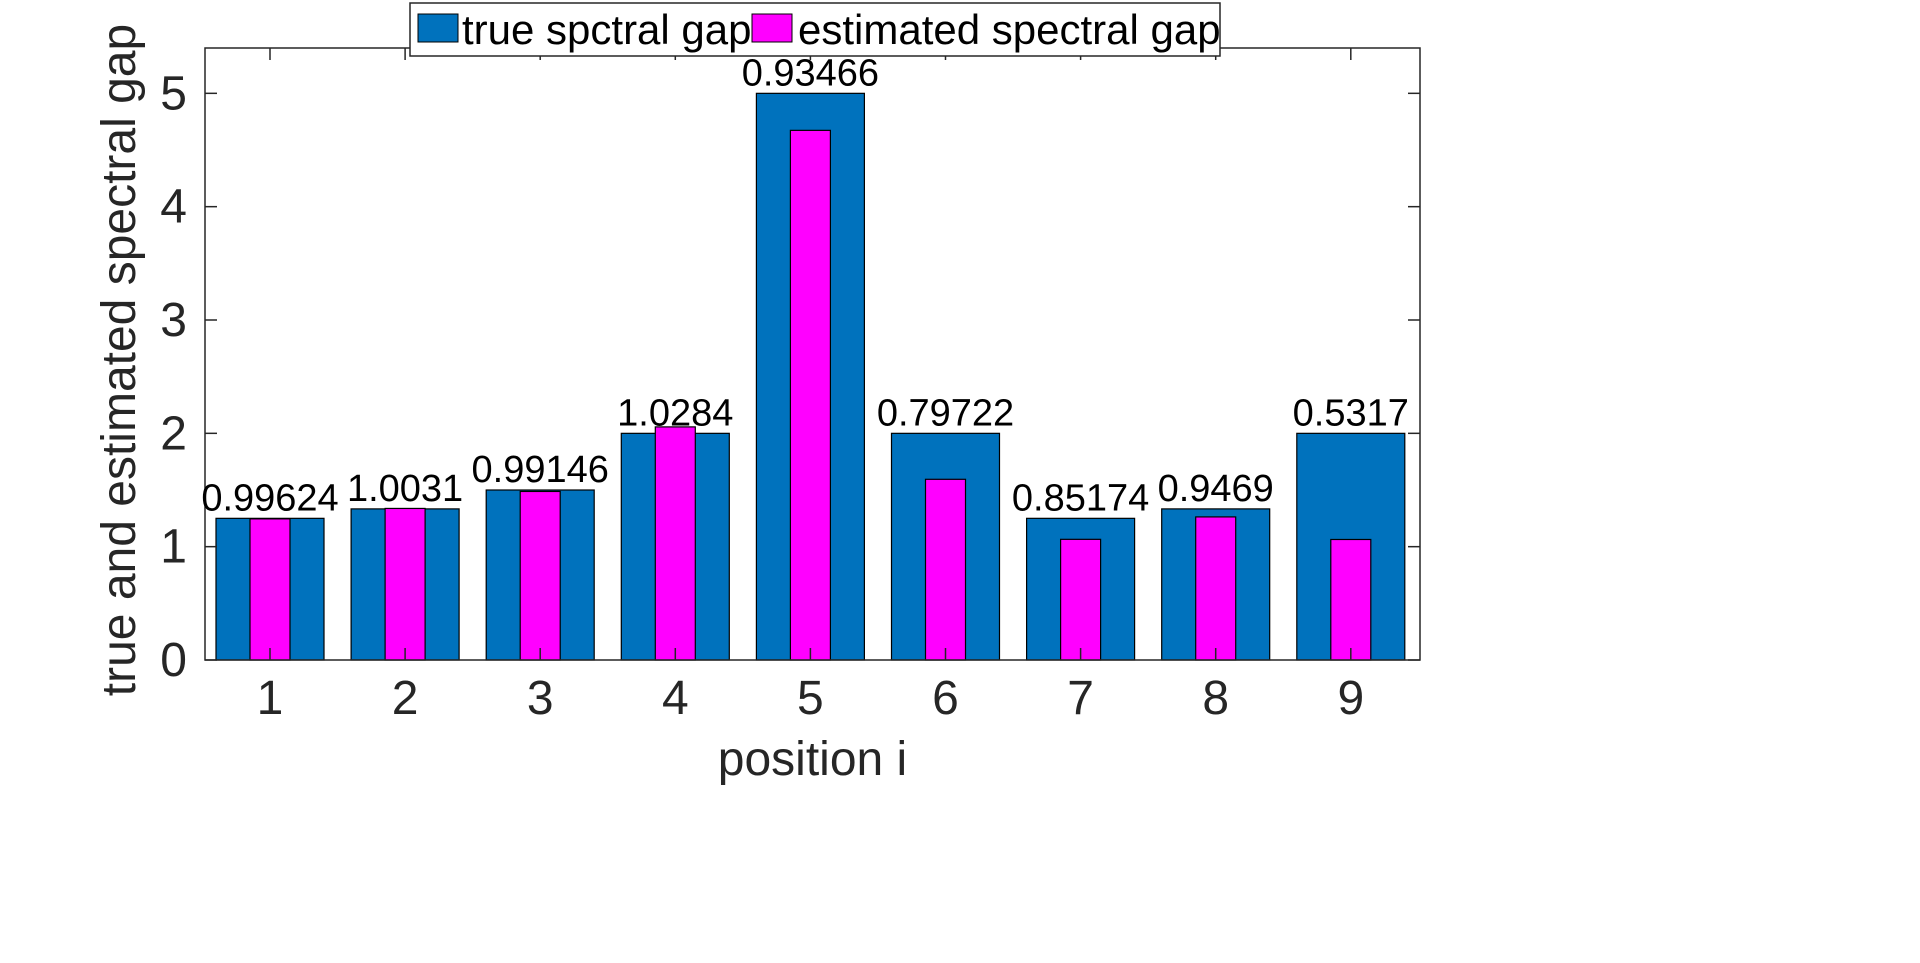 The height and width of the screenshot is (963, 1920). Describe the element at coordinates (607, 29) in the screenshot. I see `legend-label-true: true spctral gap` at that location.